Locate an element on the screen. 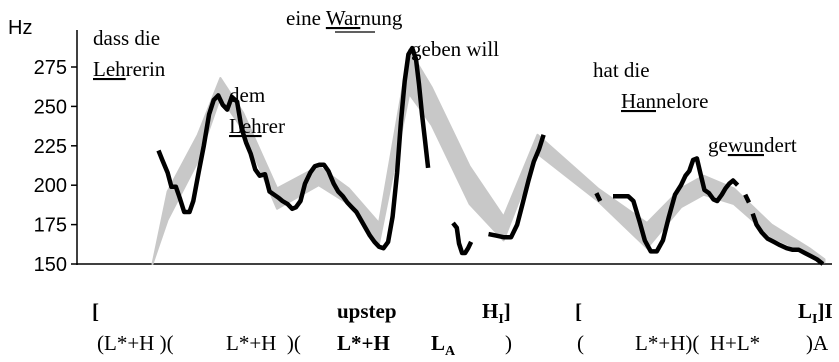 The width and height of the screenshot is (839, 362). word-warnung-stressed: War is located at coordinates (343, 18).